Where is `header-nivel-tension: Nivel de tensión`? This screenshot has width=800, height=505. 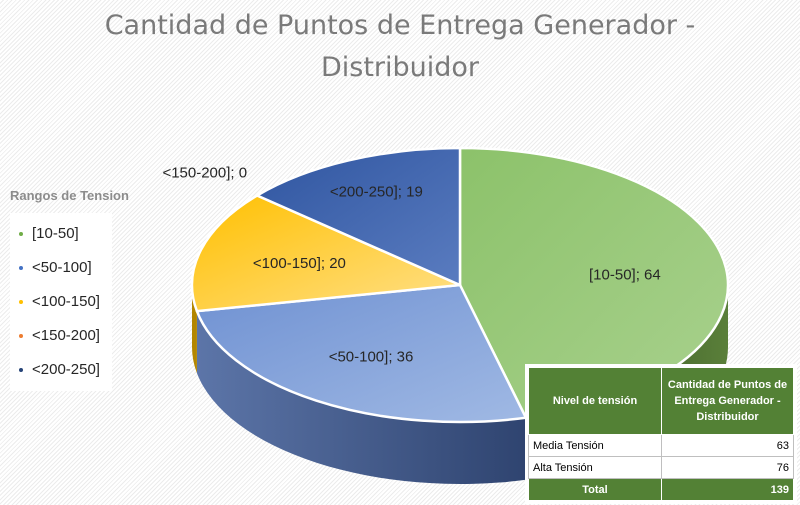
header-nivel-tension: Nivel de tensión is located at coordinates (595, 401).